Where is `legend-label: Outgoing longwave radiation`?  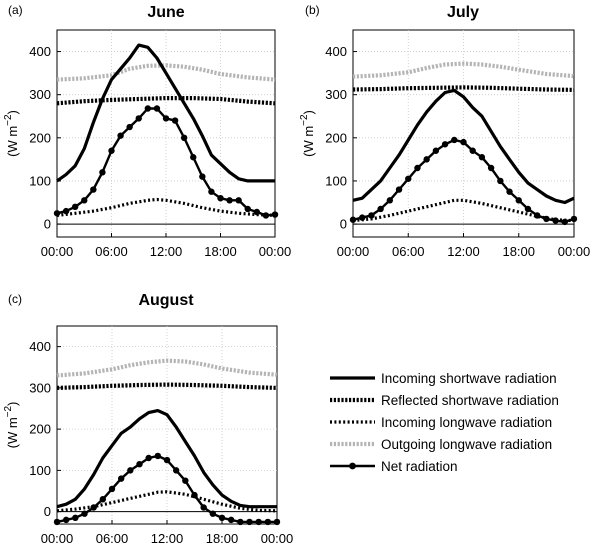
legend-label: Outgoing longwave radiation is located at coordinates (466, 444).